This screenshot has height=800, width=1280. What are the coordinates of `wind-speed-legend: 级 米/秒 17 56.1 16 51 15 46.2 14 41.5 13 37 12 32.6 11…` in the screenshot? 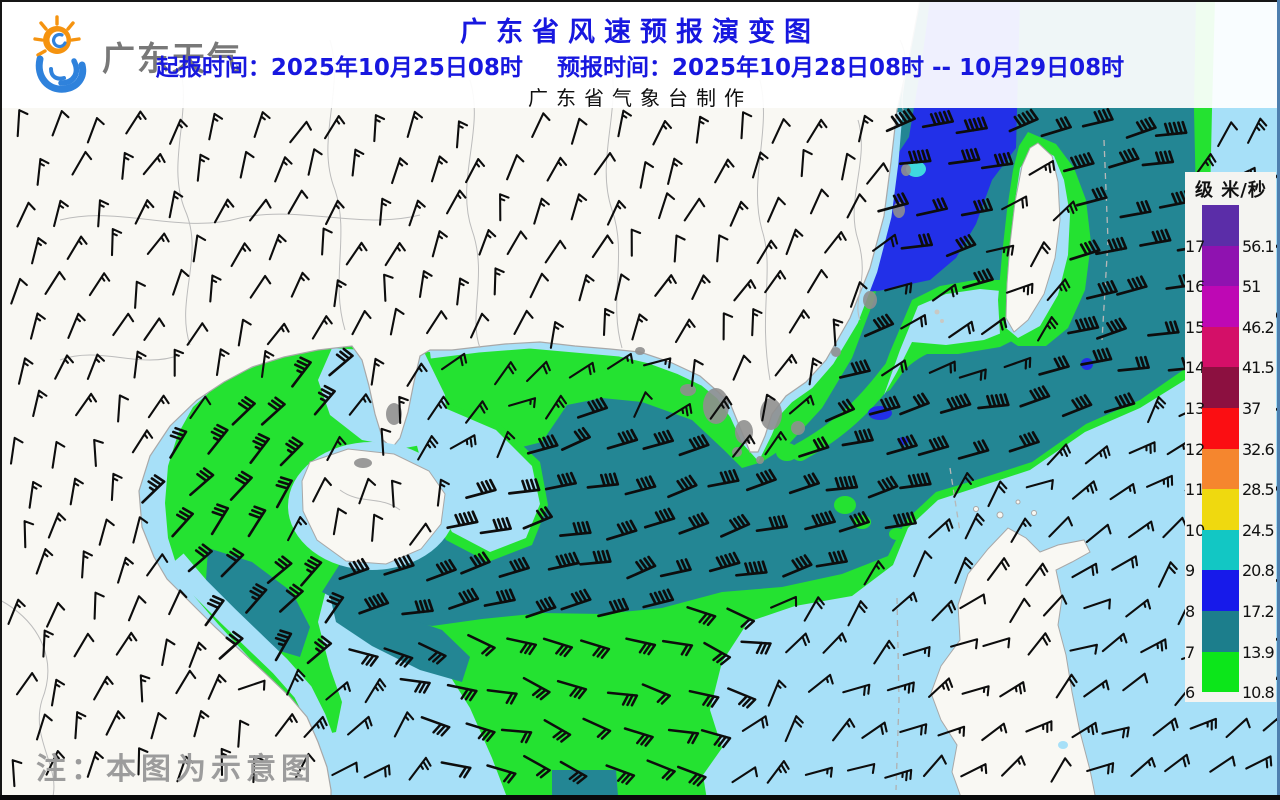 It's located at (1230, 437).